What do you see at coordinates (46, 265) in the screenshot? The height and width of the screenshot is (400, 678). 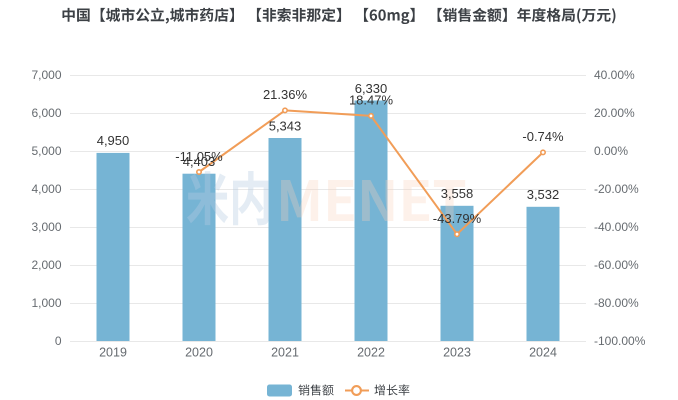 I see `svg-text: 2,000` at bounding box center [46, 265].